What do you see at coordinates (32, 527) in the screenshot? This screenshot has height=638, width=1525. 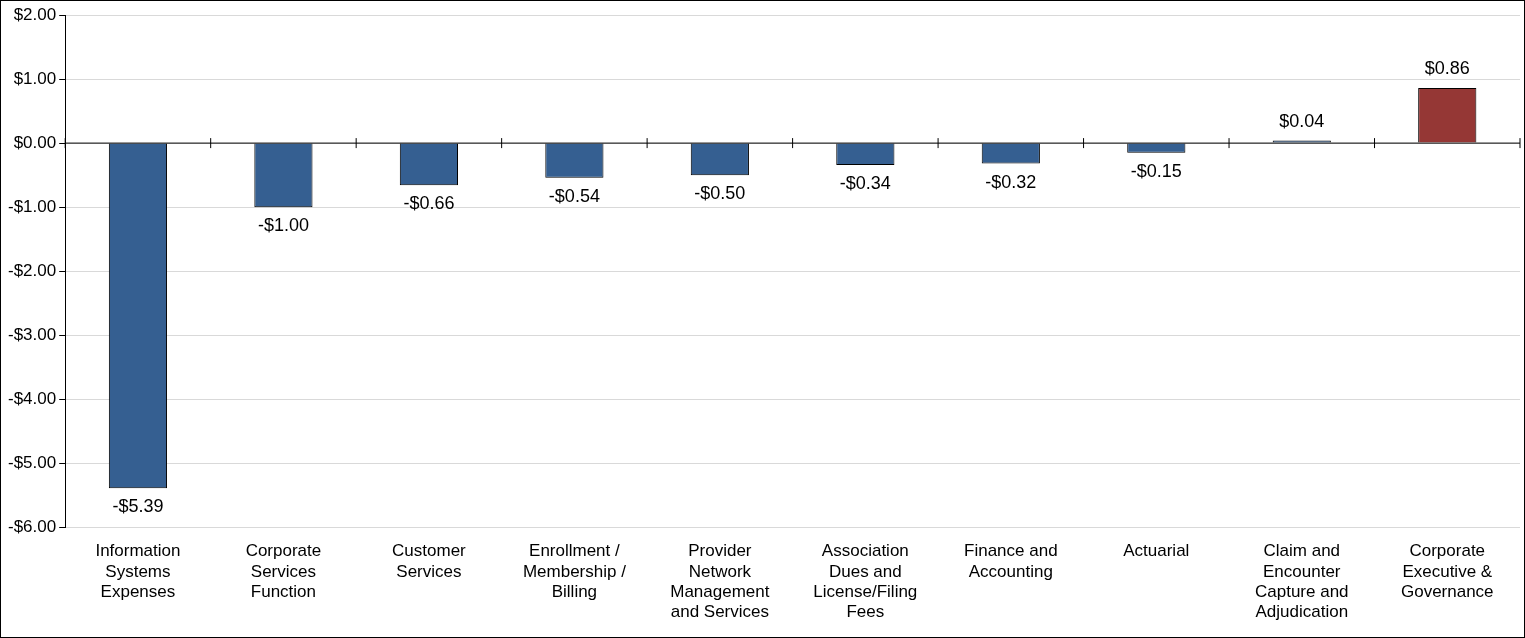 I see `y-tick-label: -$6.00` at bounding box center [32, 527].